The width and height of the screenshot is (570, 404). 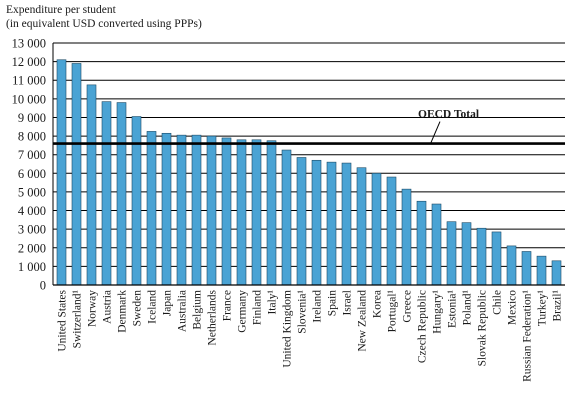 I want to click on y-tick-label: 6 000, so click(x=32, y=174).